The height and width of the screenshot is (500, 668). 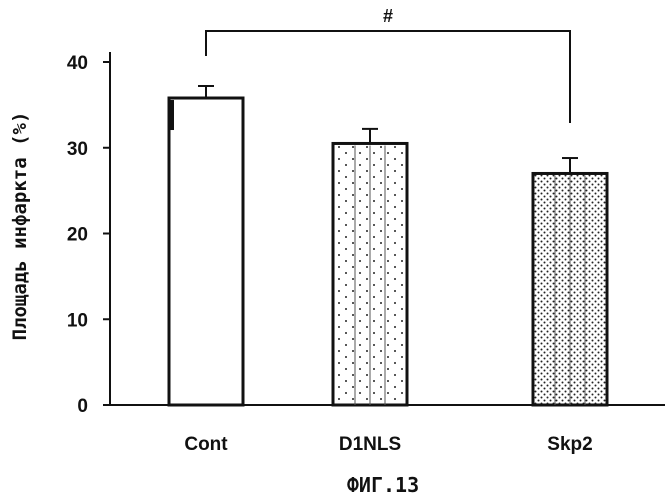 I want to click on significance-marker: #, so click(x=388, y=16).